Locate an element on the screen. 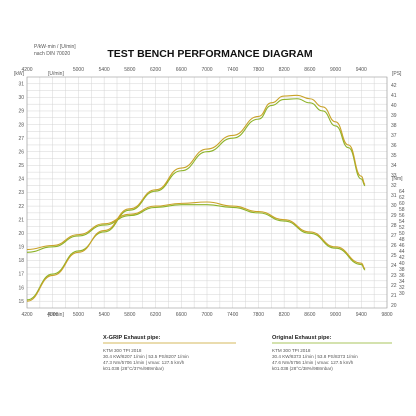 This screenshot has height=416, width=416. y-right-power-tick-38: 38 is located at coordinates (394, 126).